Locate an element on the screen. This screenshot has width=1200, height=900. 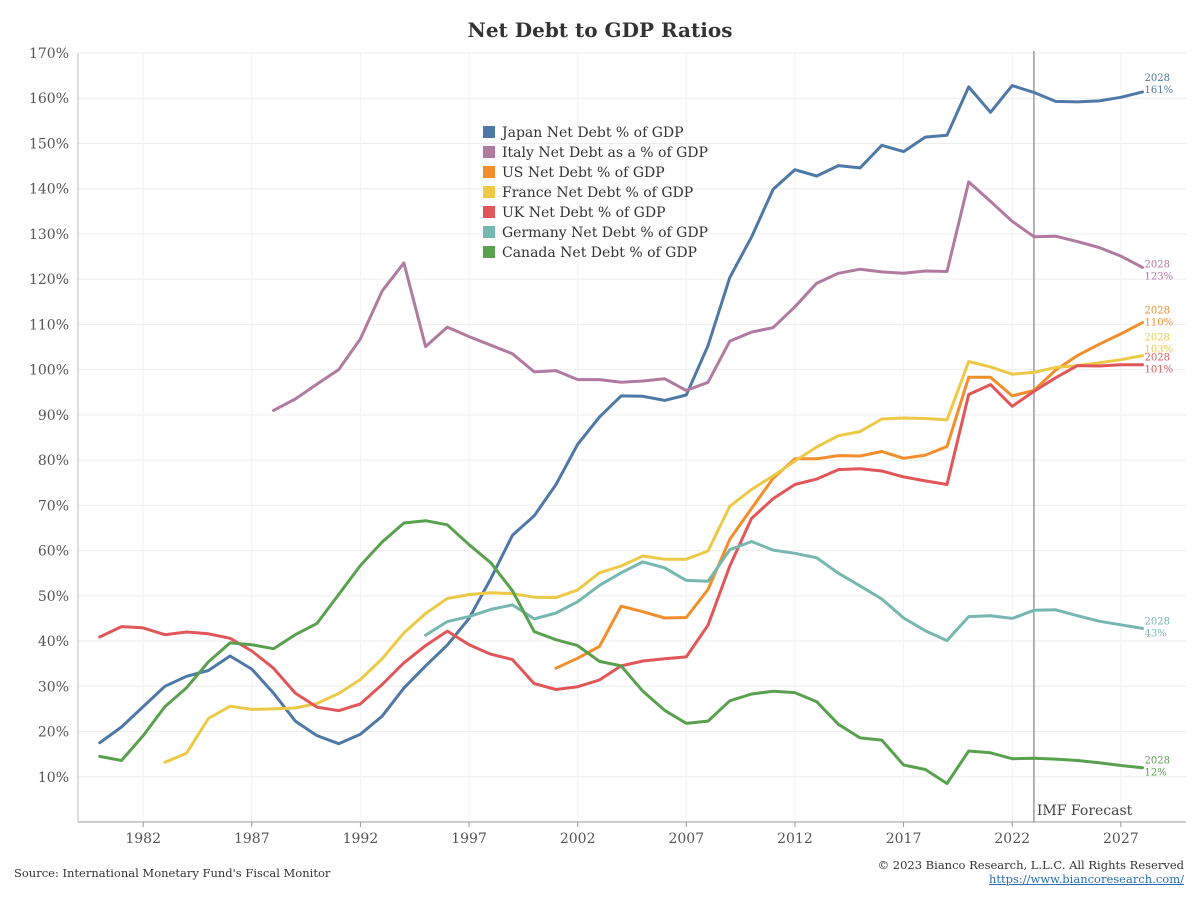
legend-label: France Net Debt % of GDP is located at coordinates (597, 193).